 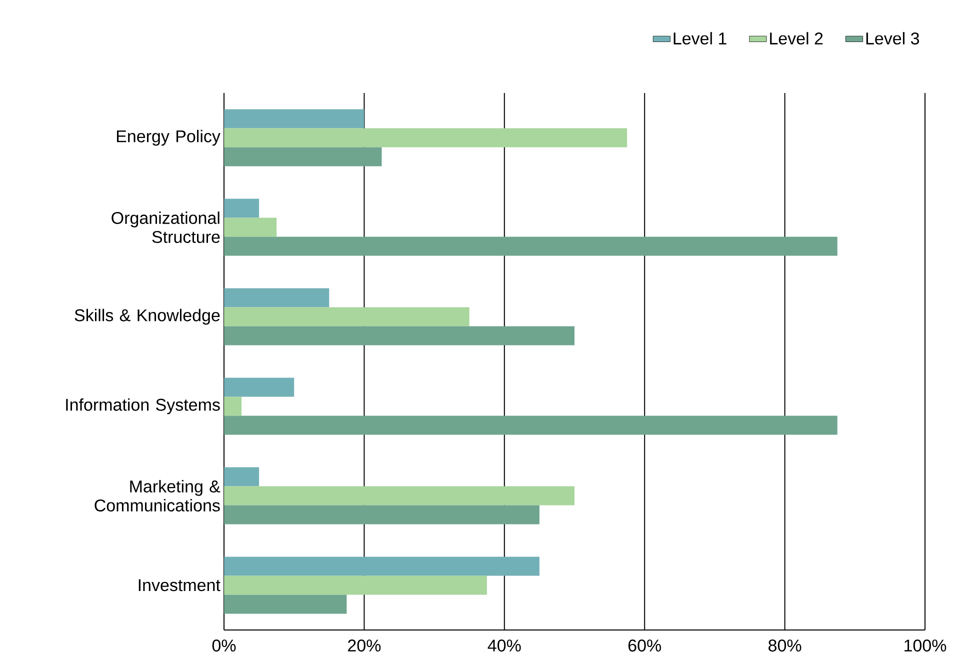 What do you see at coordinates (700, 38) in the screenshot?
I see `legend-label: Level 1` at bounding box center [700, 38].